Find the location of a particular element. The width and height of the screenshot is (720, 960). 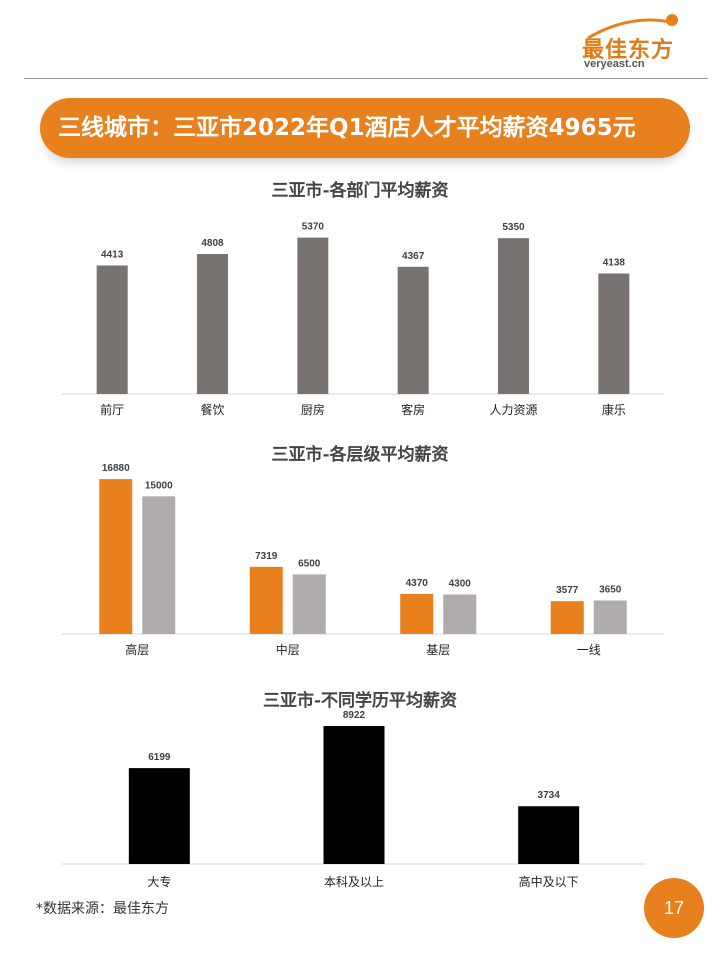

data-label: 4413 is located at coordinates (112, 254).